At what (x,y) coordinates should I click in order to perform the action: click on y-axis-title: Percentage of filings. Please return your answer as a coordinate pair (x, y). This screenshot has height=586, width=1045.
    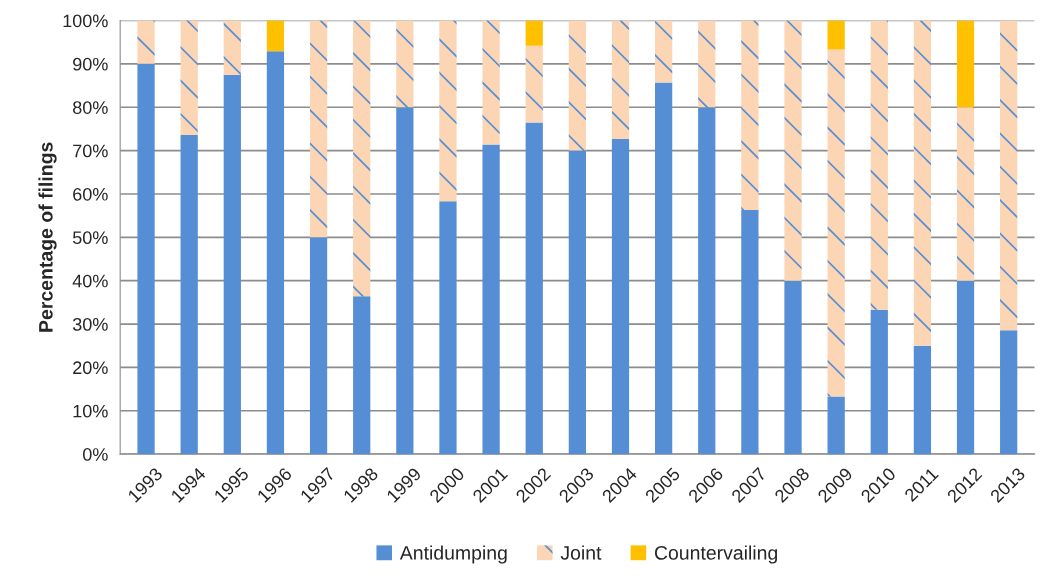
    Looking at the image, I should click on (47, 237).